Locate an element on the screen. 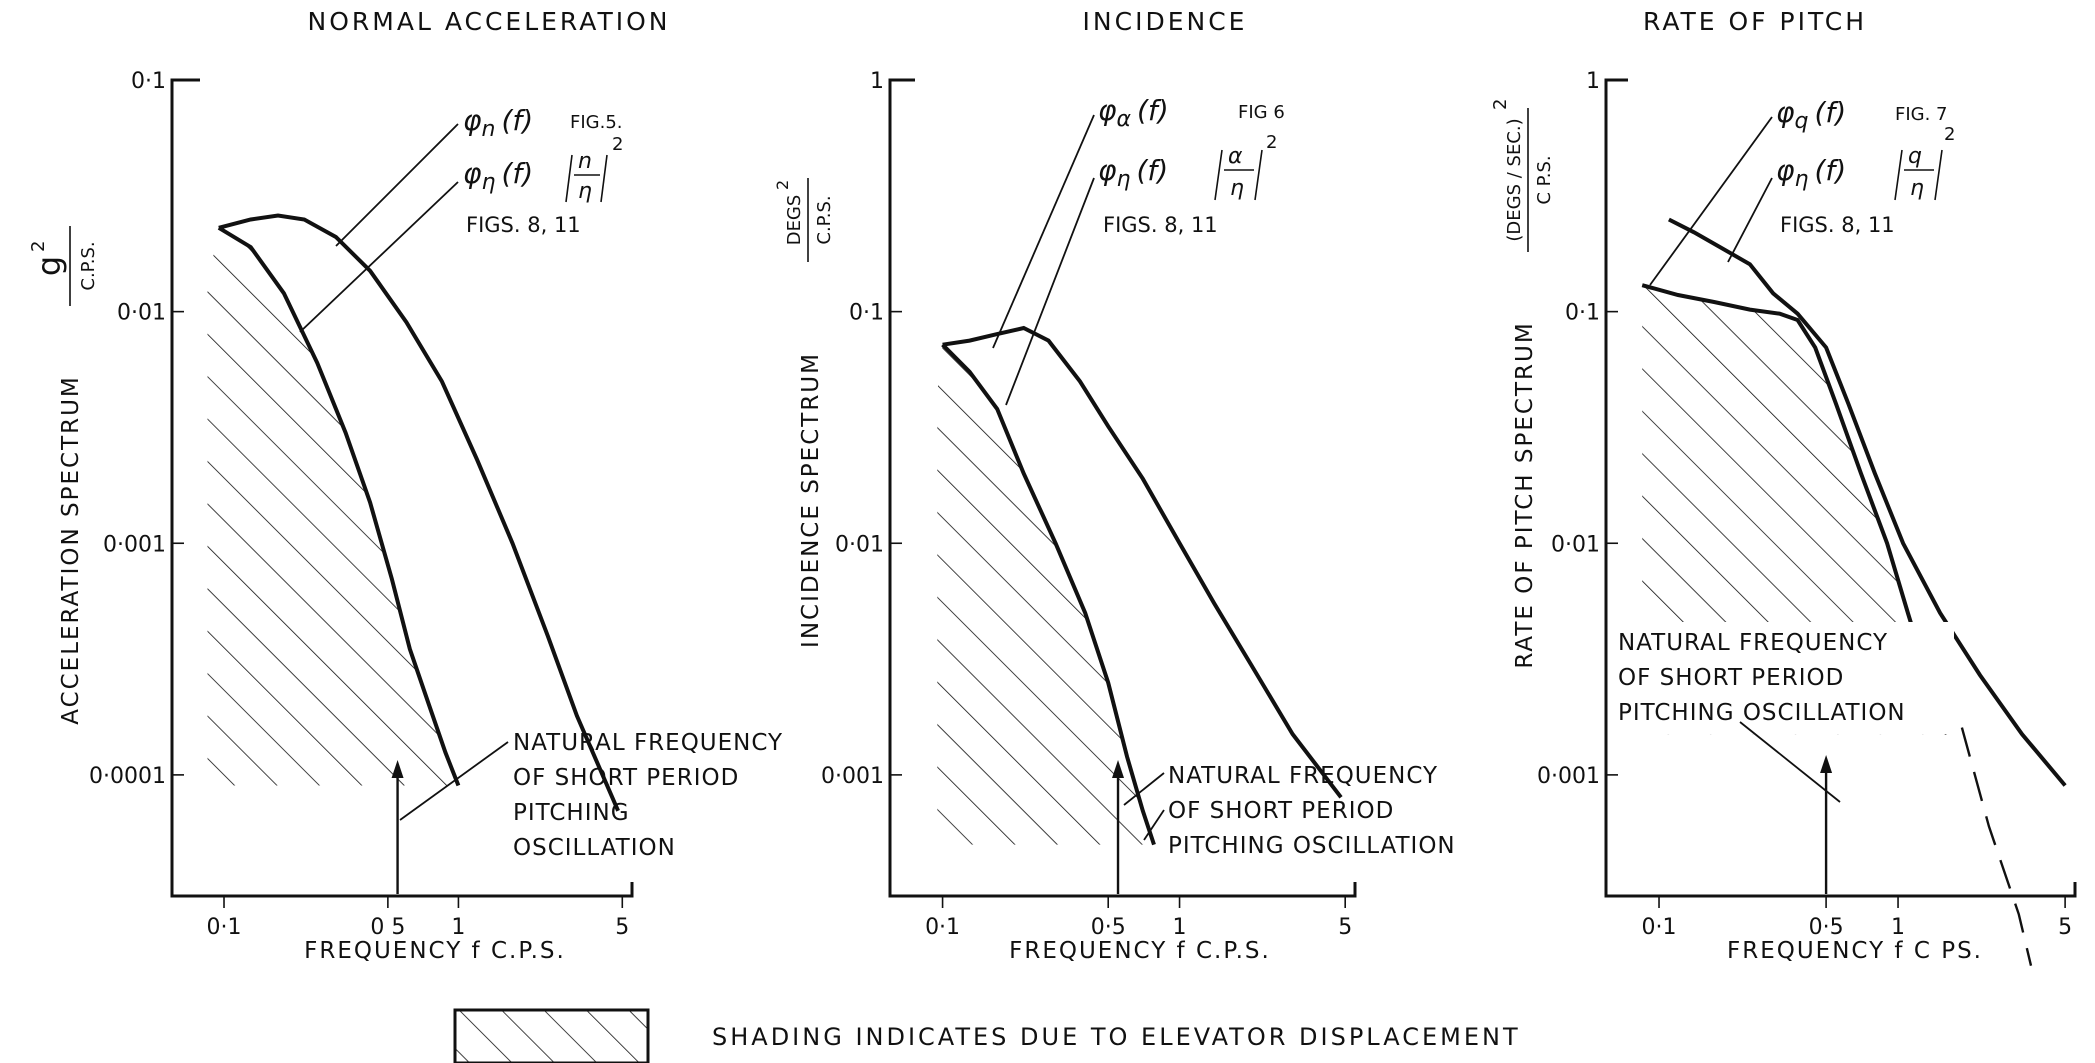 Image resolution: width=2095 pixels, height=1063 pixels. x-tick-label: 0 5 is located at coordinates (387, 927).